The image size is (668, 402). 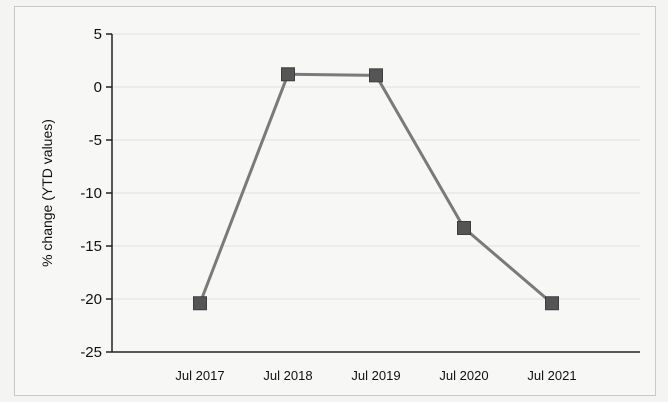 What do you see at coordinates (91, 352) in the screenshot?
I see `y-tick-label: -25` at bounding box center [91, 352].